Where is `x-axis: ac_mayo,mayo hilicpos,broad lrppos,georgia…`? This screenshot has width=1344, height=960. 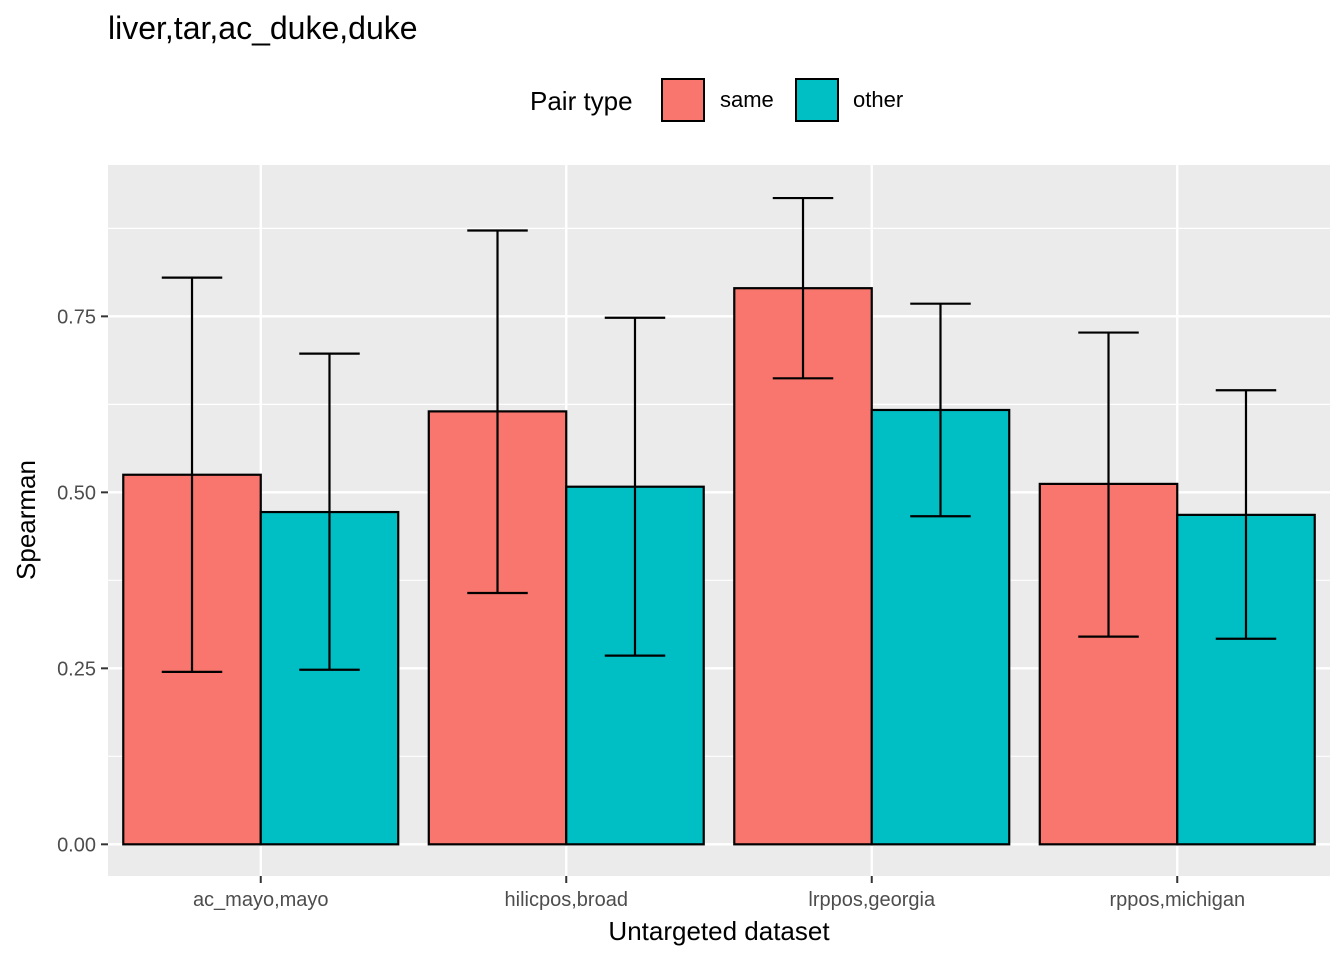
x-axis: ac_mayo,mayo hilicpos,broad lrppos,georgia… is located at coordinates (719, 893).